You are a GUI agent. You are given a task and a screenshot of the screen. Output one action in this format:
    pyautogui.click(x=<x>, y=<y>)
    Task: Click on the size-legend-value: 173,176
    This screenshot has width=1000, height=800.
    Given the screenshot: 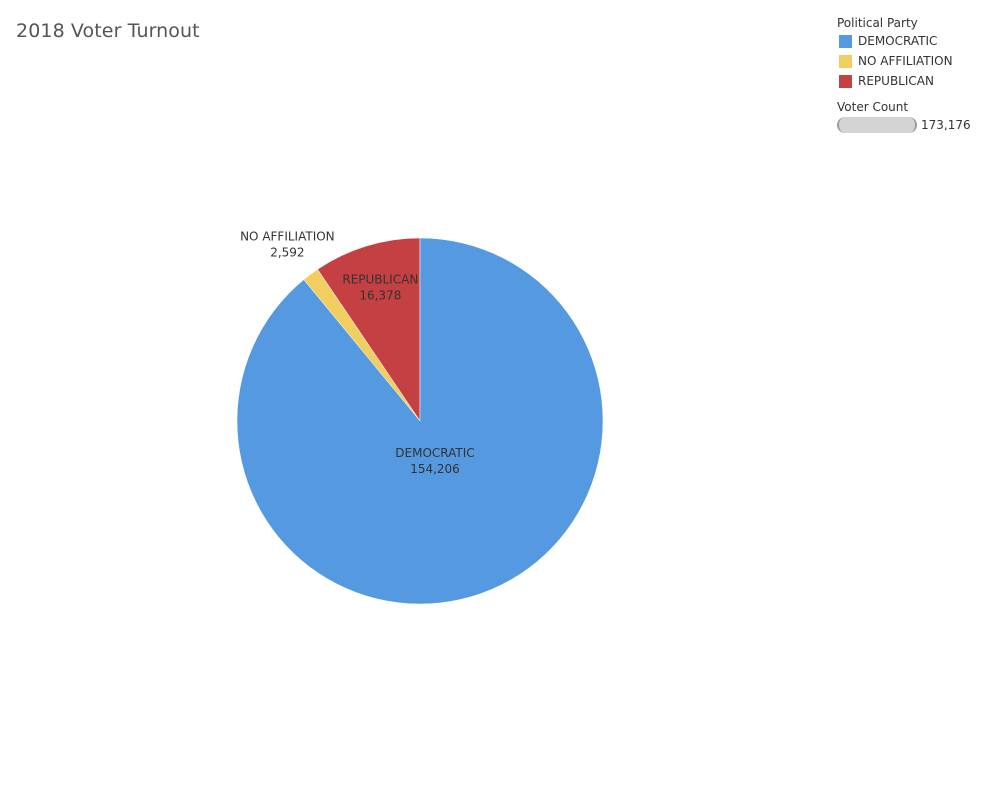 What is the action you would take?
    pyautogui.click(x=946, y=125)
    